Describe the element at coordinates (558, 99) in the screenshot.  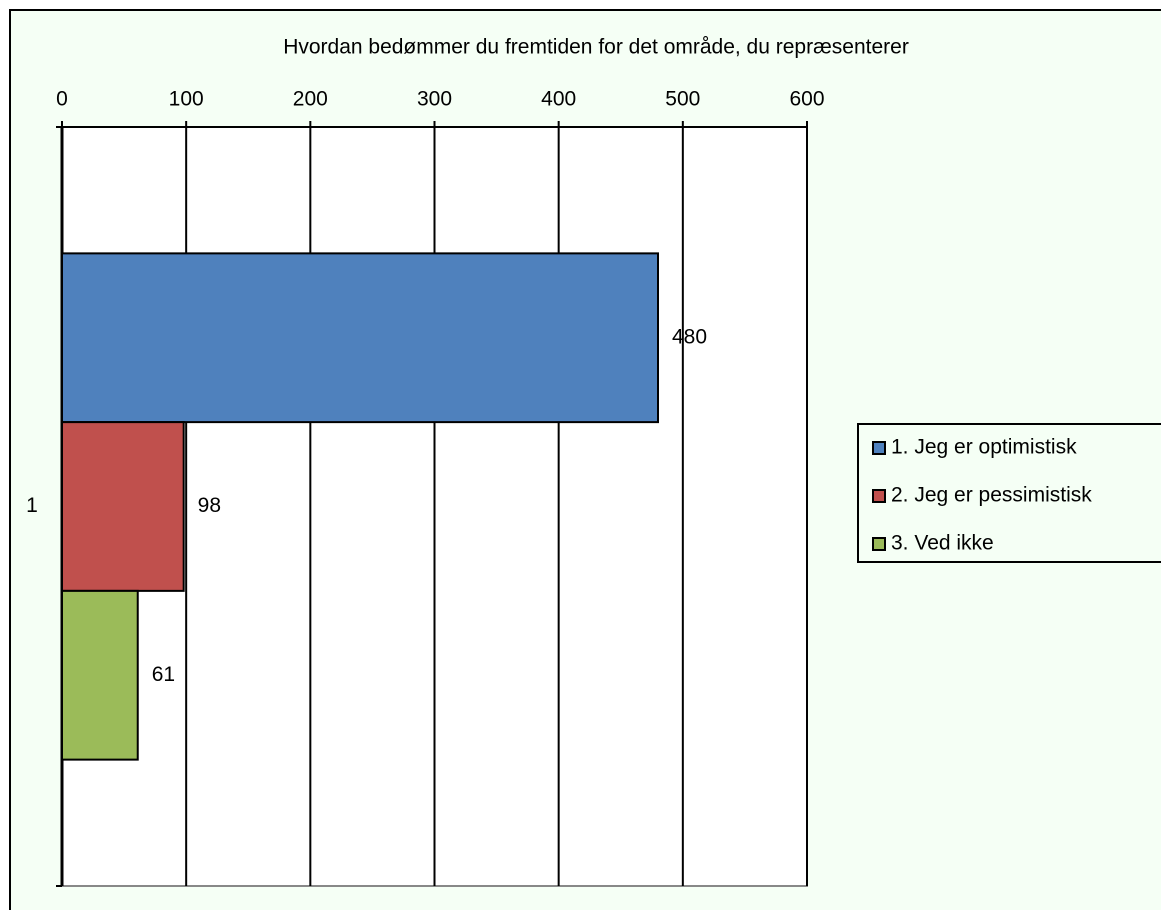
I see `x-tick-label: 400` at that location.